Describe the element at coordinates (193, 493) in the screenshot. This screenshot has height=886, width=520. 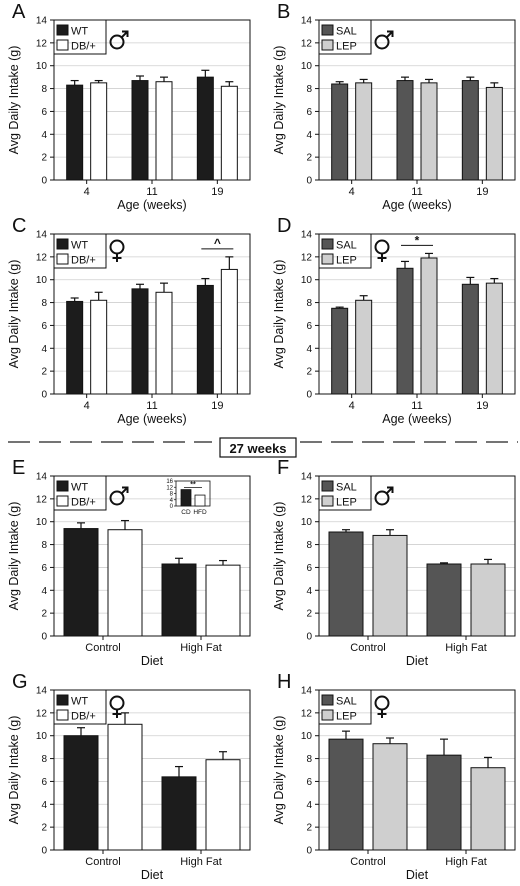
I see `inset-frame` at that location.